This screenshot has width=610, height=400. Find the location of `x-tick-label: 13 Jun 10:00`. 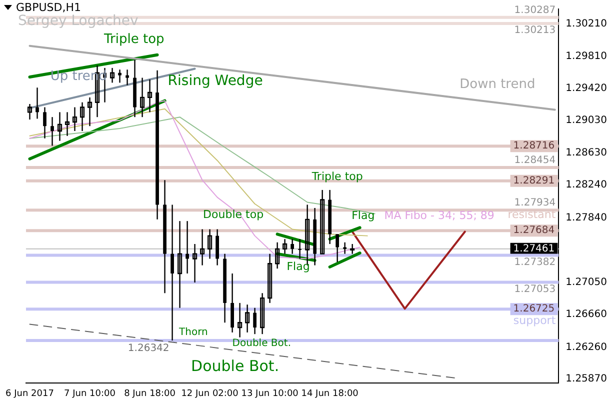

x-tick-label: 13 Jun 10:00 is located at coordinates (270, 393).